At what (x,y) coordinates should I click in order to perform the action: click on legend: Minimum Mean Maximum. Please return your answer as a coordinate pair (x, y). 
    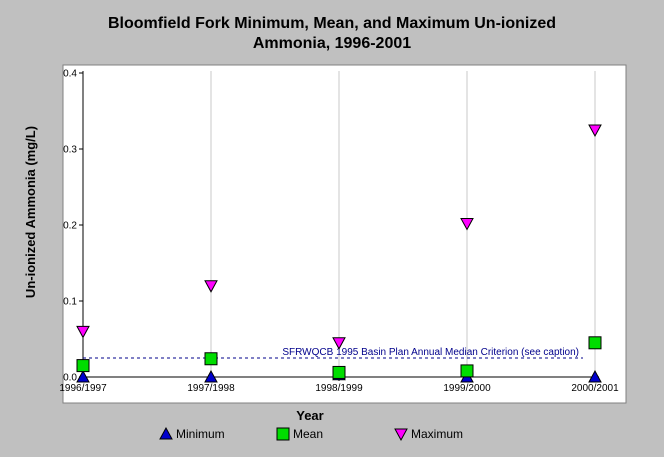
    Looking at the image, I should click on (311, 434).